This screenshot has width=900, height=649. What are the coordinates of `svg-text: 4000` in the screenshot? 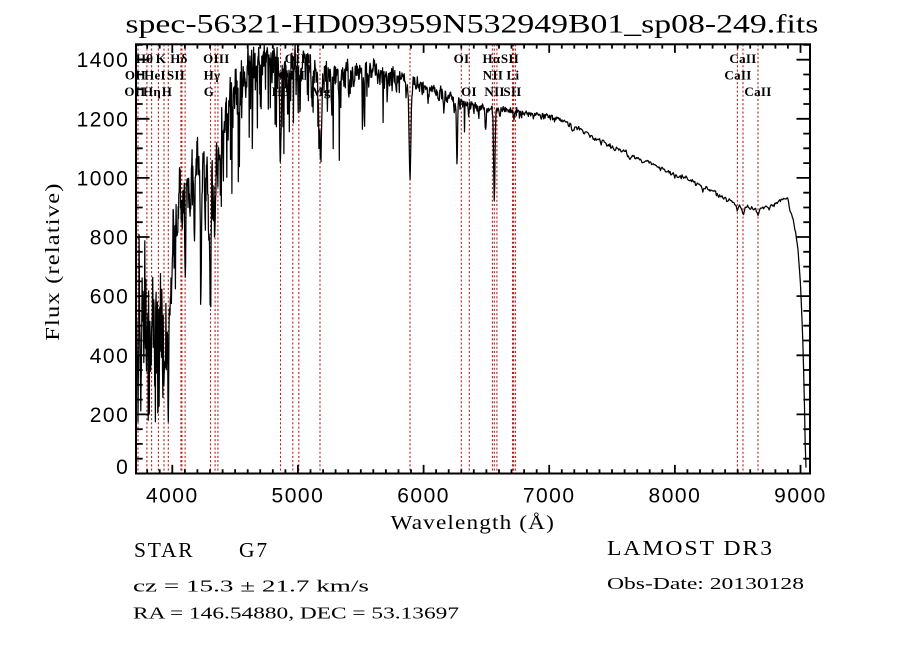 It's located at (172, 495).